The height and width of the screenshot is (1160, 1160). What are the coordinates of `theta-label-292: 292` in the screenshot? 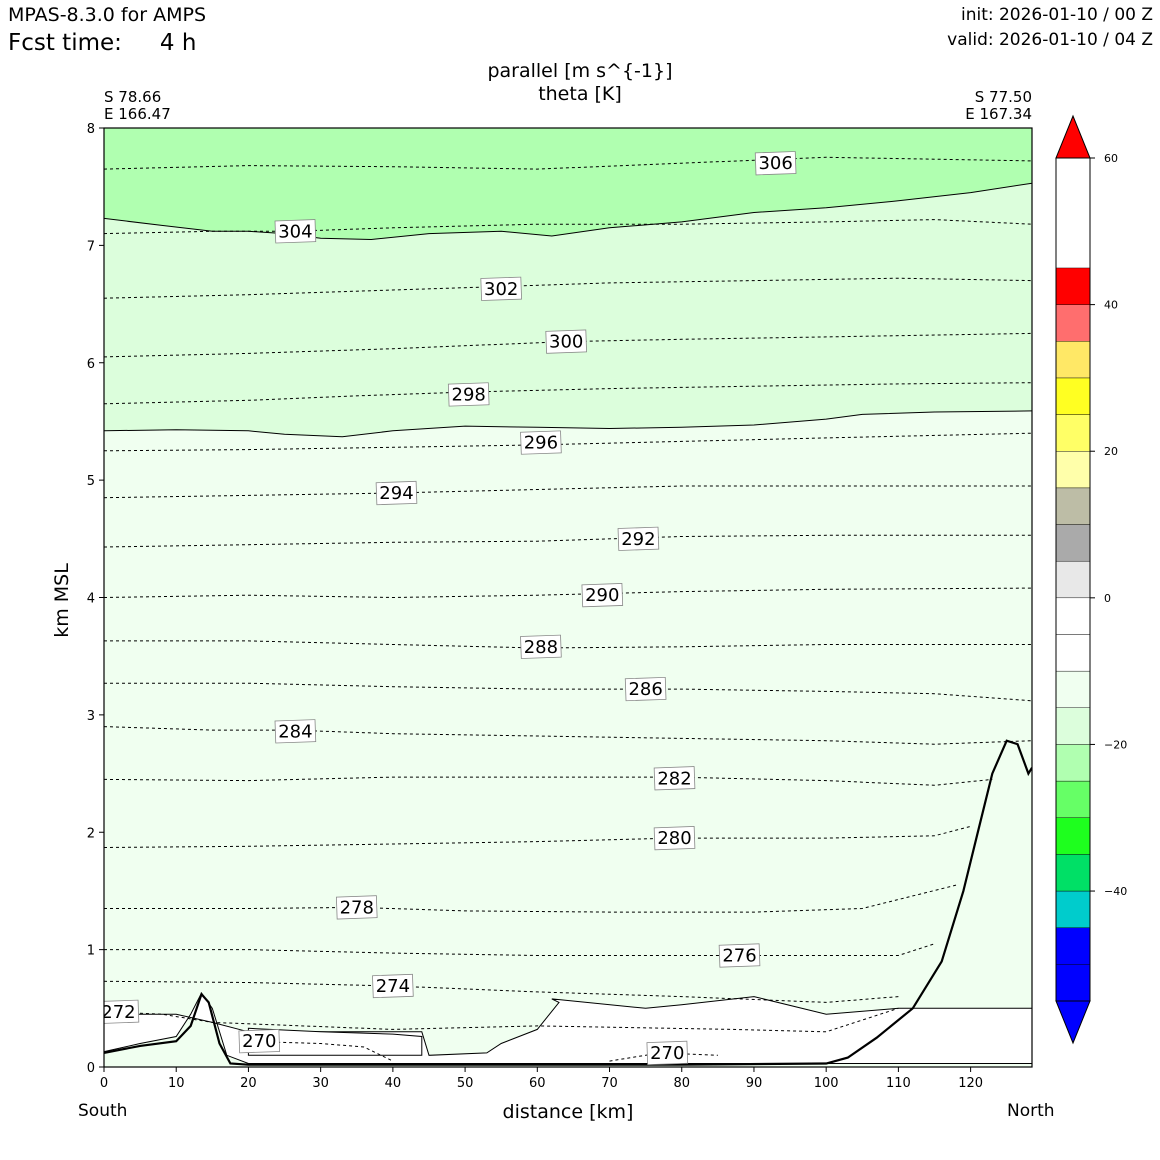 It's located at (638, 538).